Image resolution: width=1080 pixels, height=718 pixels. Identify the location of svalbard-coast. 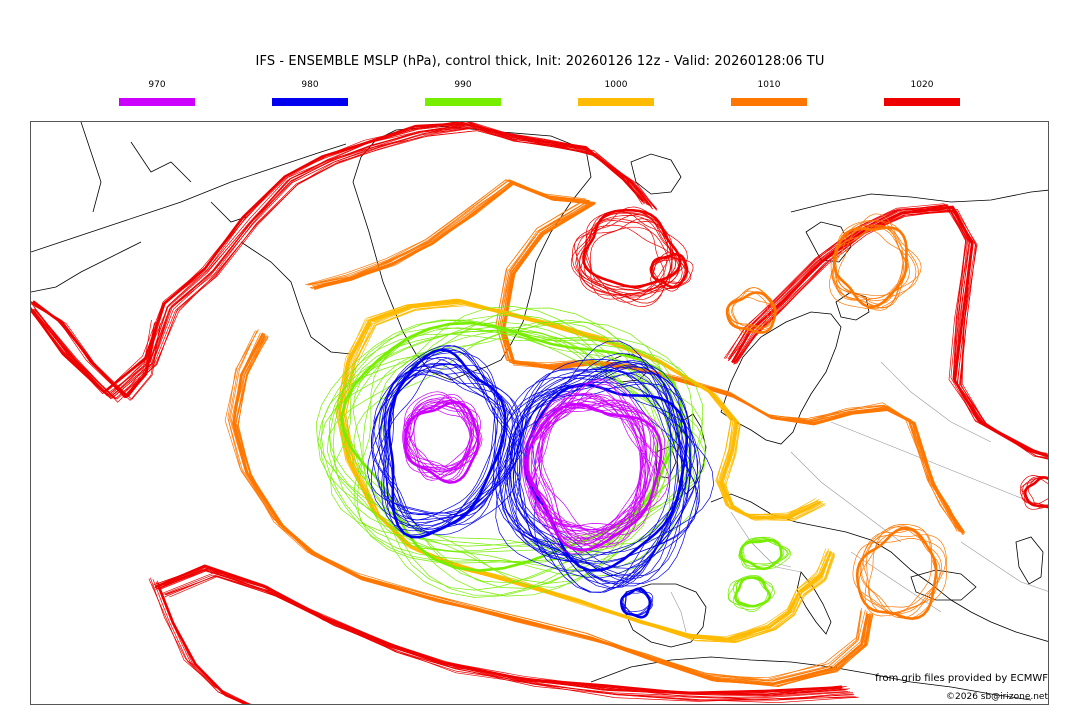
(656, 174).